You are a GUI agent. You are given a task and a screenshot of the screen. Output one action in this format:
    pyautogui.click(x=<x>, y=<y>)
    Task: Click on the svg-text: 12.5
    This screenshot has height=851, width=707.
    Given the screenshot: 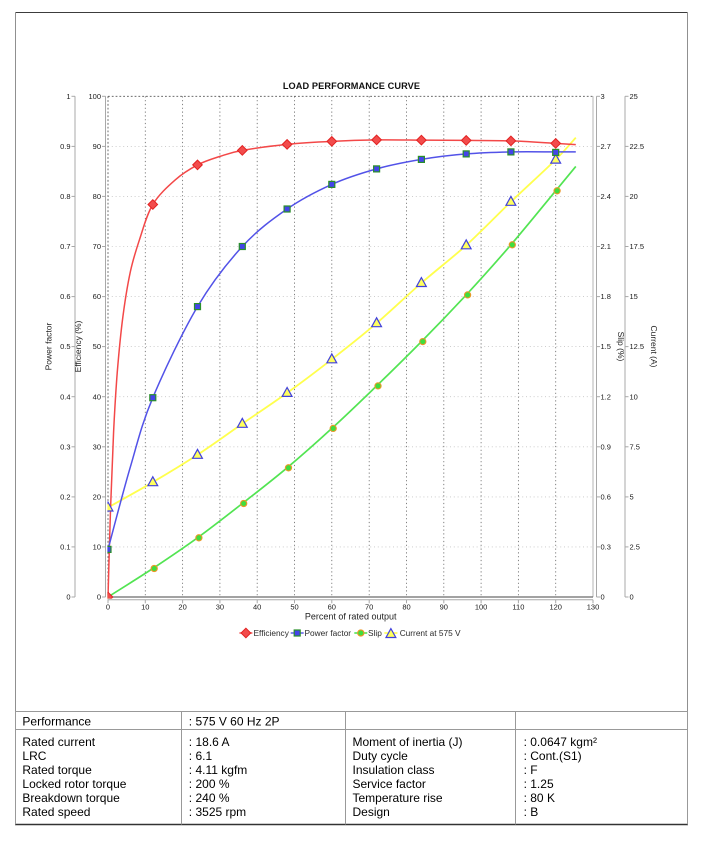 What is the action you would take?
    pyautogui.click(x=637, y=346)
    